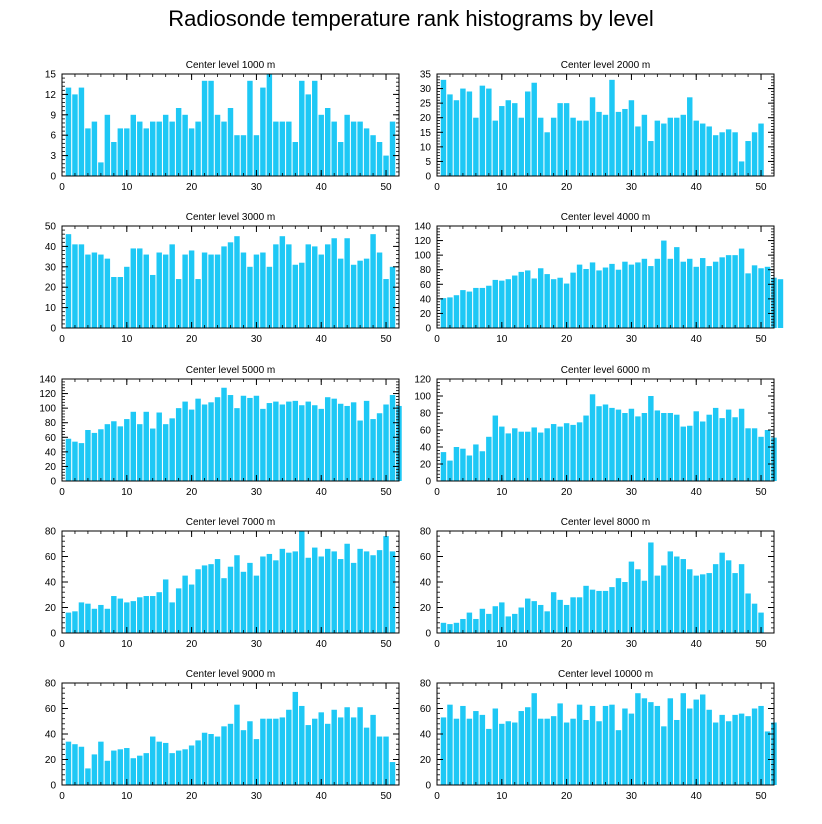  I want to click on x-tick-label: 30, so click(632, 339).